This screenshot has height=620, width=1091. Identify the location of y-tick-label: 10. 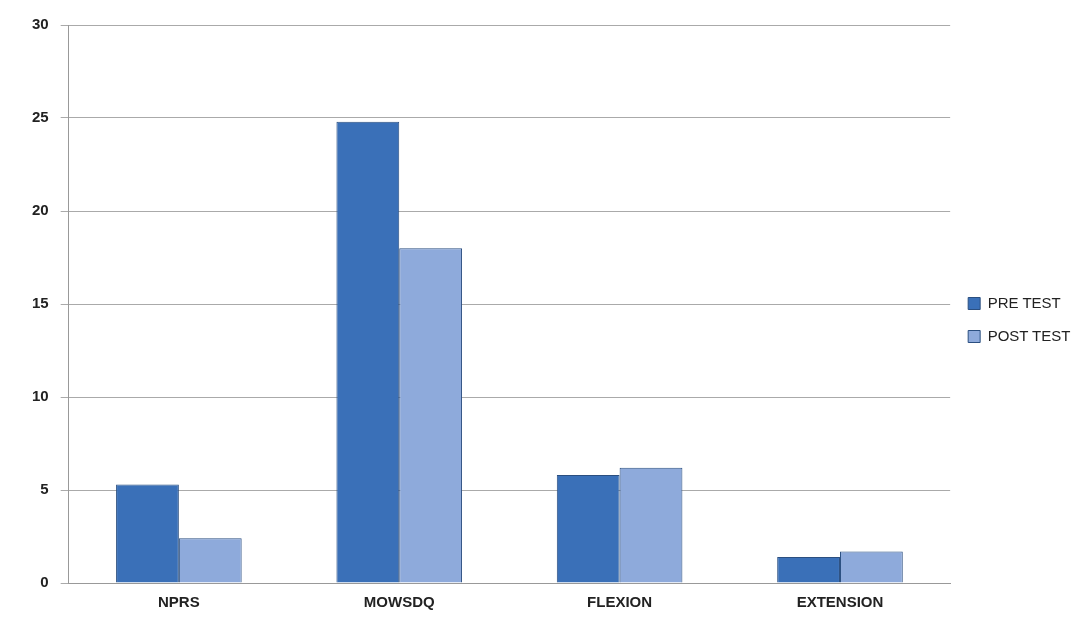
(40, 396).